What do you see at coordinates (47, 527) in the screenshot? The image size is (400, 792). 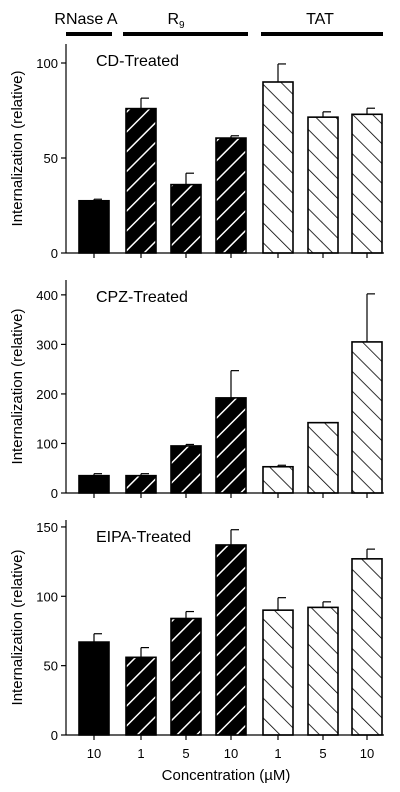 I see `y-tick-label: 150` at bounding box center [47, 527].